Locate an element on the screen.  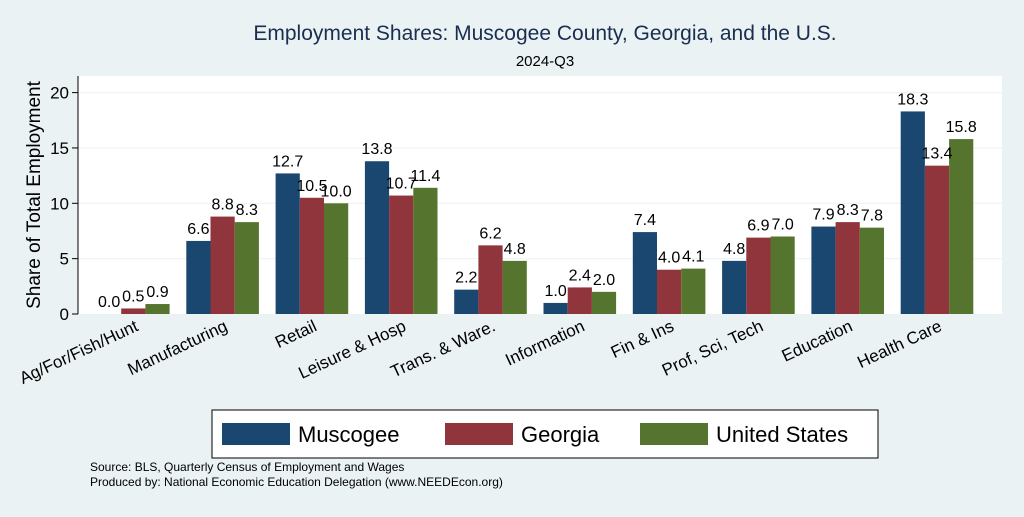
chart-subtitle: 2024-Q3 is located at coordinates (545, 61).